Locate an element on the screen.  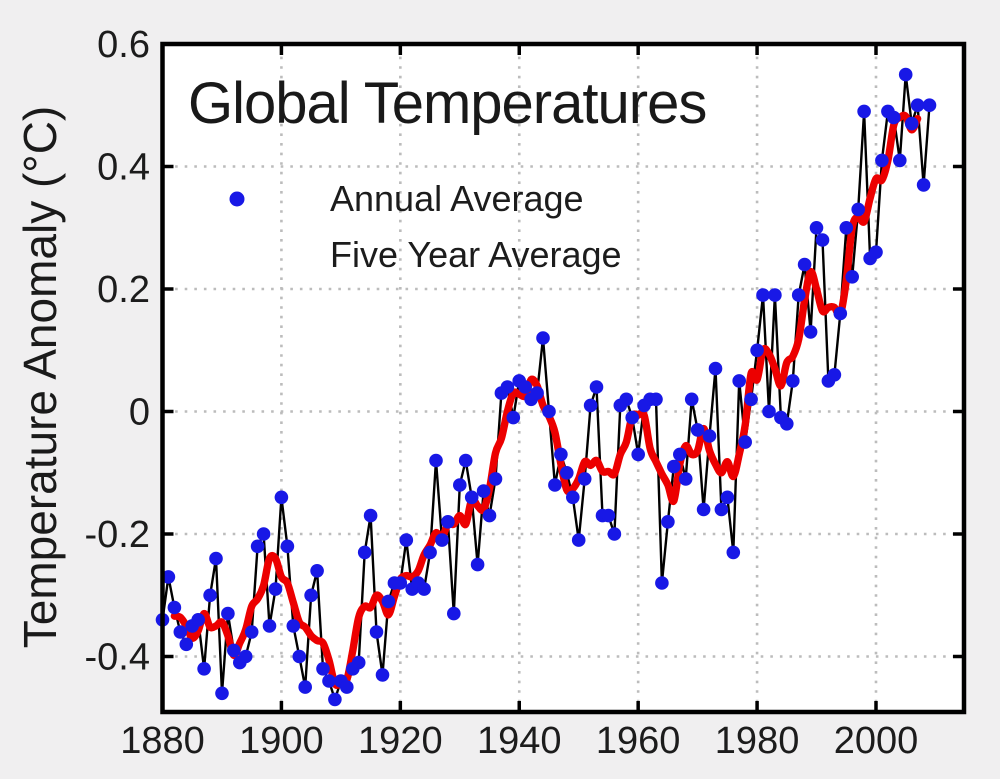
chart-title: Global Temperatures is located at coordinates (447, 103).